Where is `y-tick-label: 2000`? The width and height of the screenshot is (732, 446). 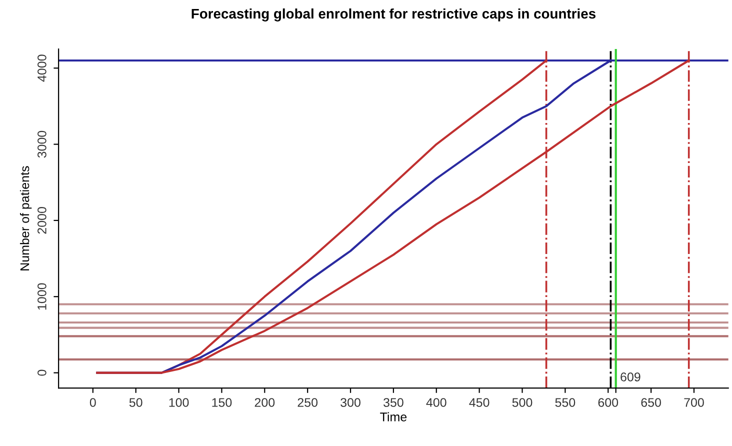
y-tick-label: 2000 is located at coordinates (42, 220).